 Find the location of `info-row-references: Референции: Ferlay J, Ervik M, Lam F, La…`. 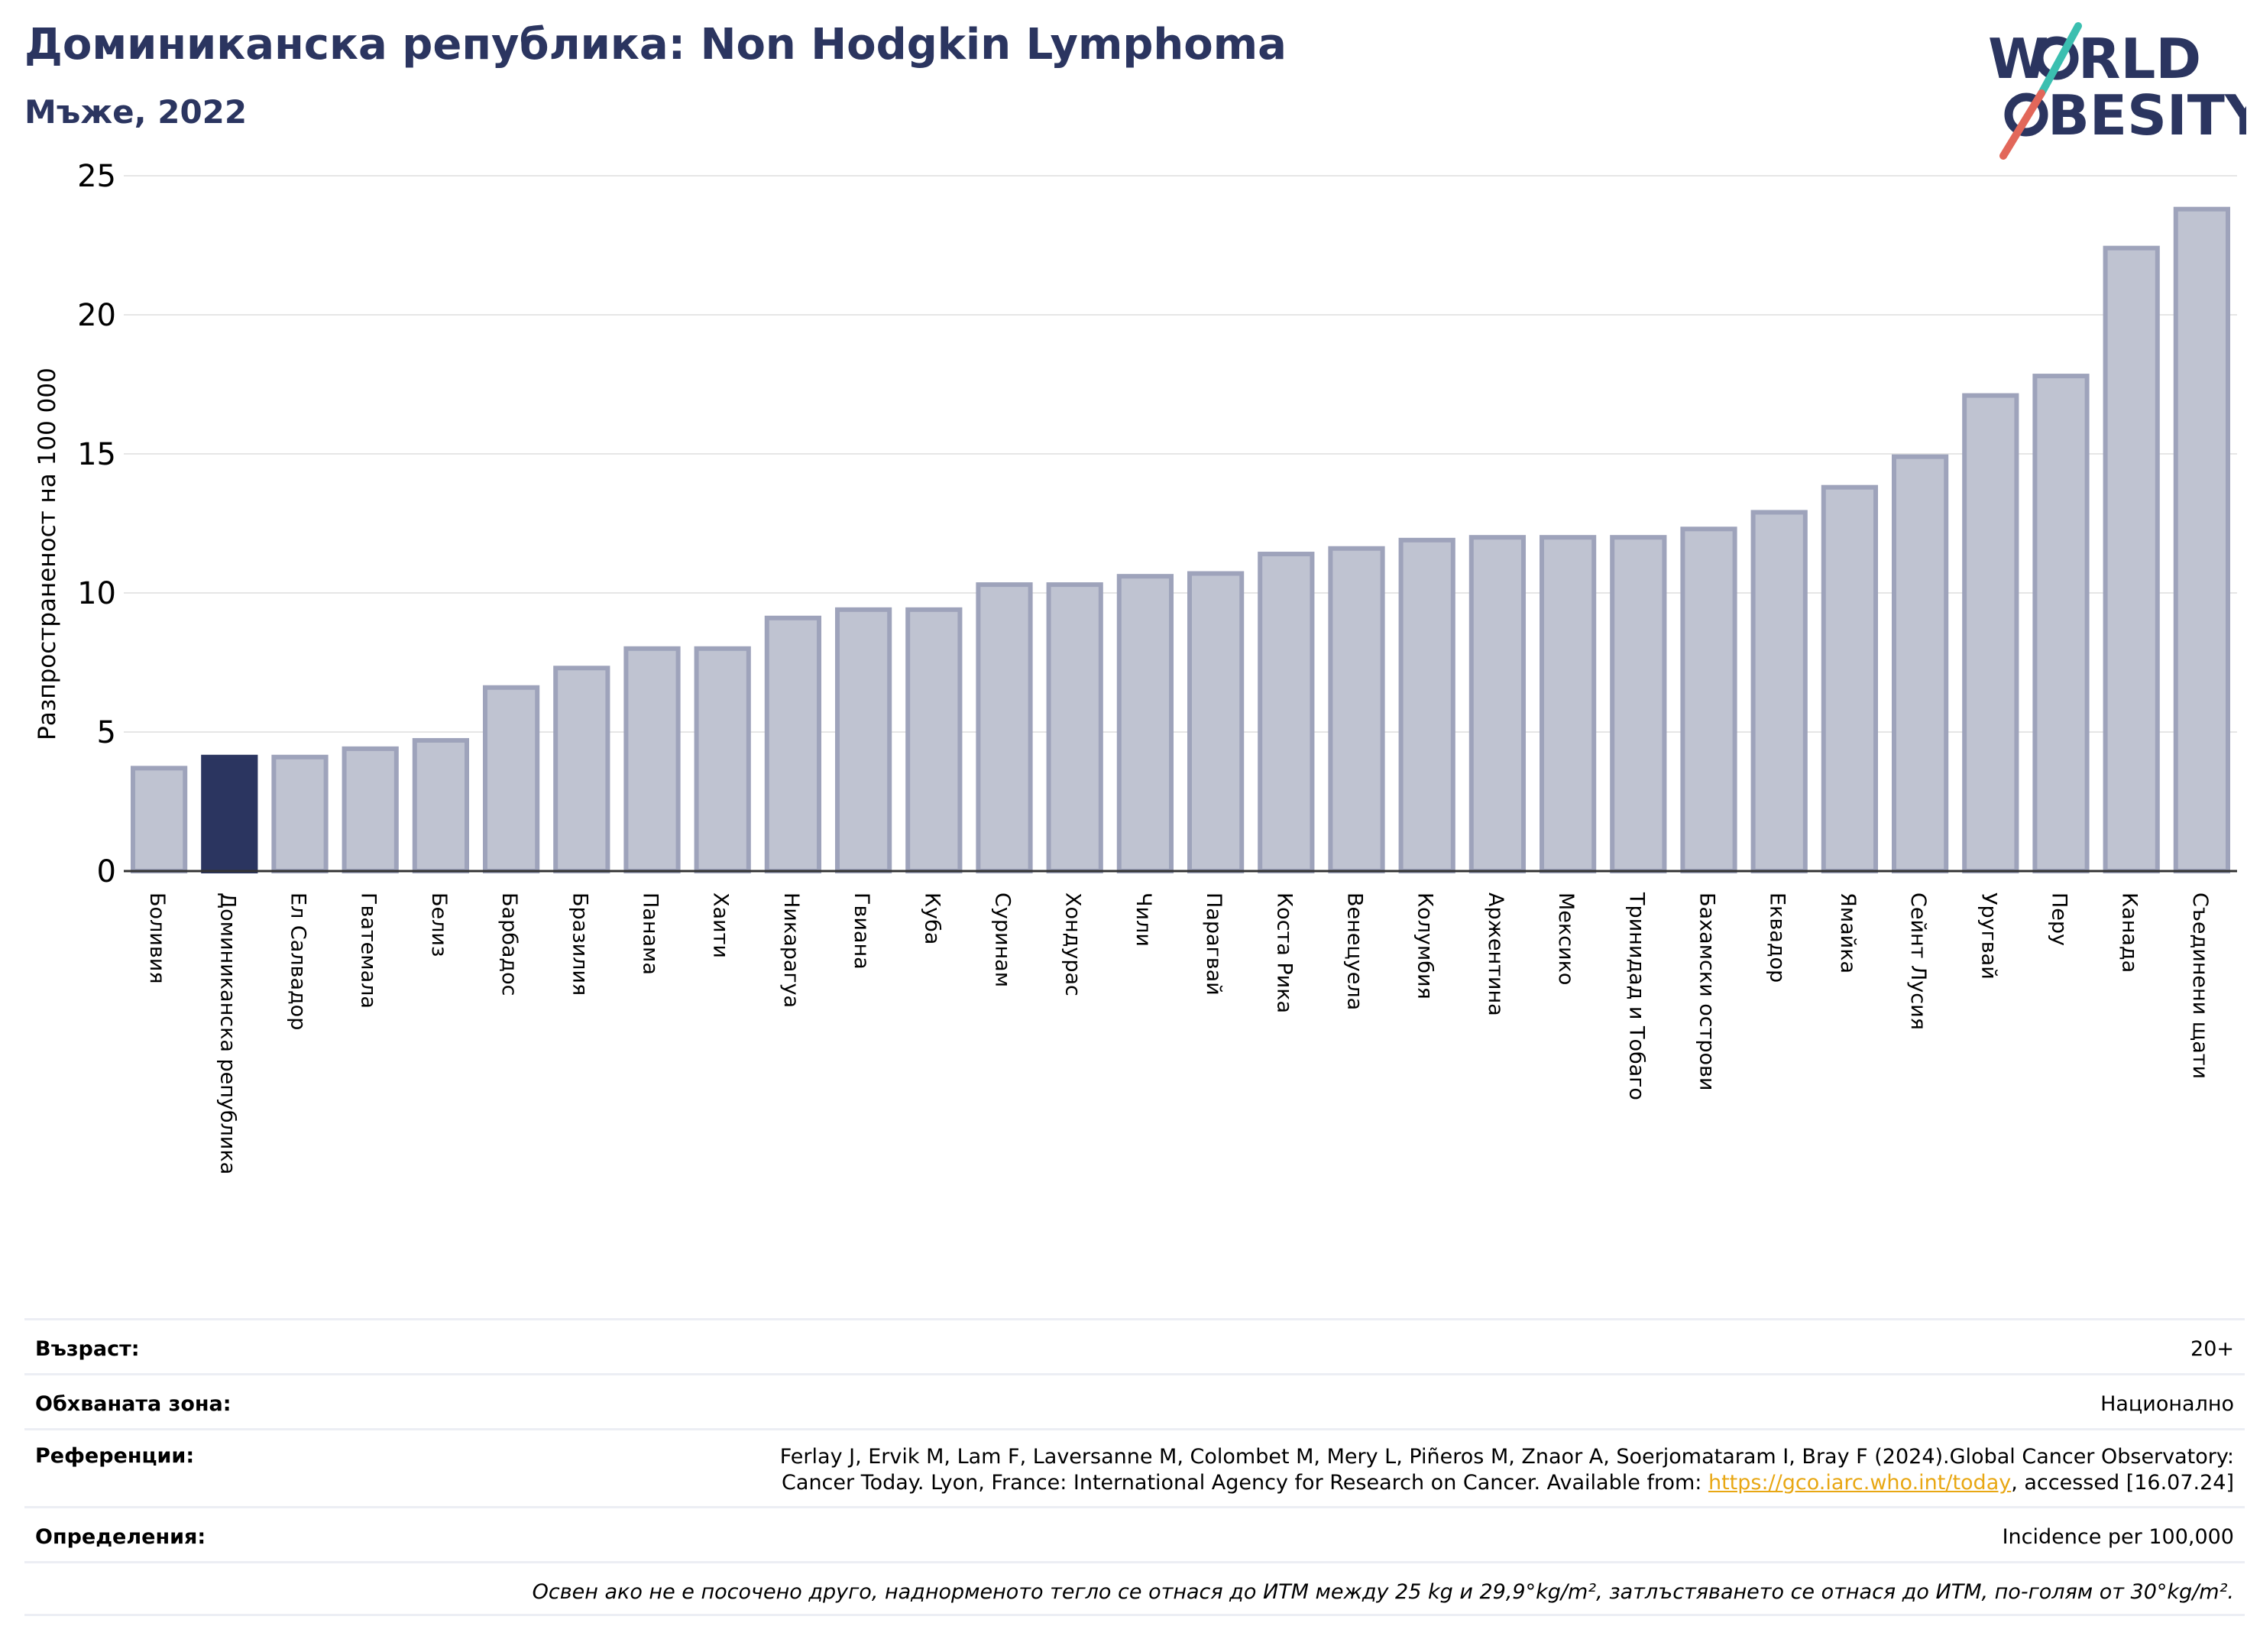

info-row-references: Референции: Ferlay J, Ervik M, Lam F, La… is located at coordinates (1134, 1467).